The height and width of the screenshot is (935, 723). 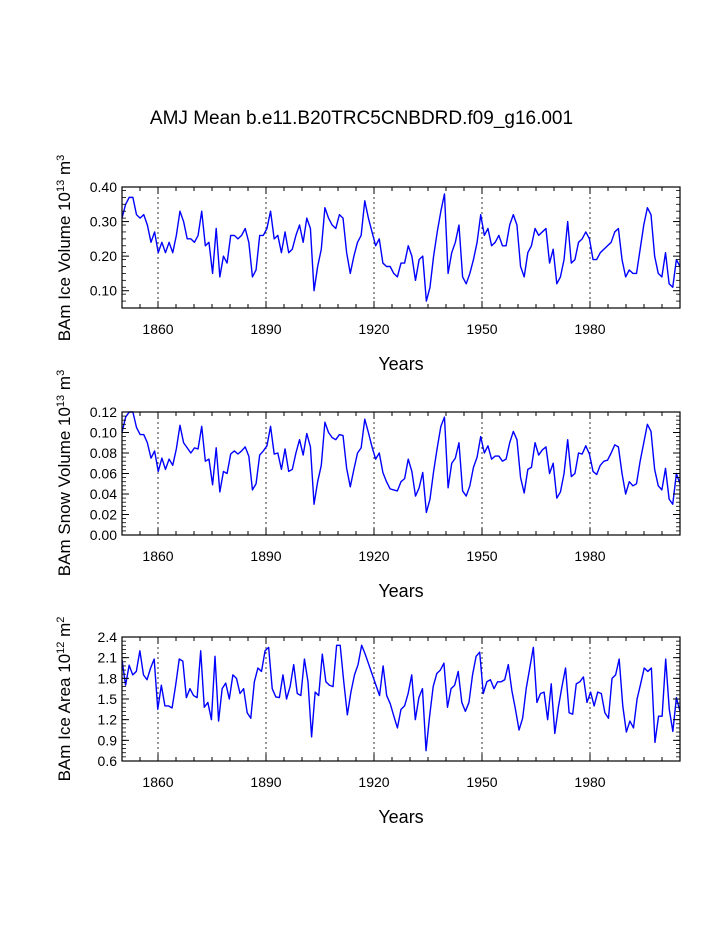 I want to click on plot-frame, so click(x=401, y=247).